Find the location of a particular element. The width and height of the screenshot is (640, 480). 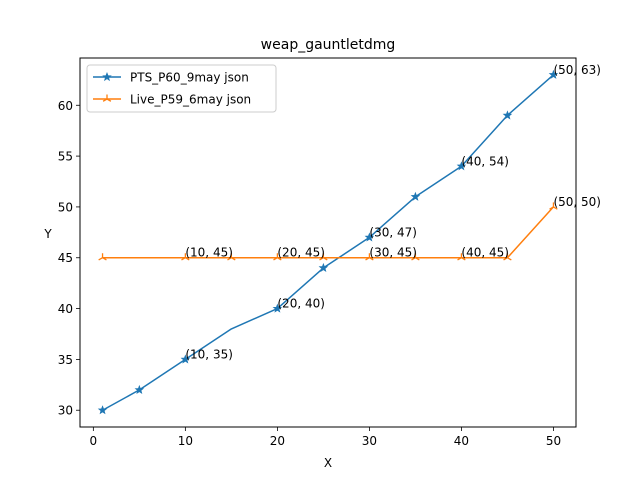

x-tick-label: 20 is located at coordinates (277, 441).